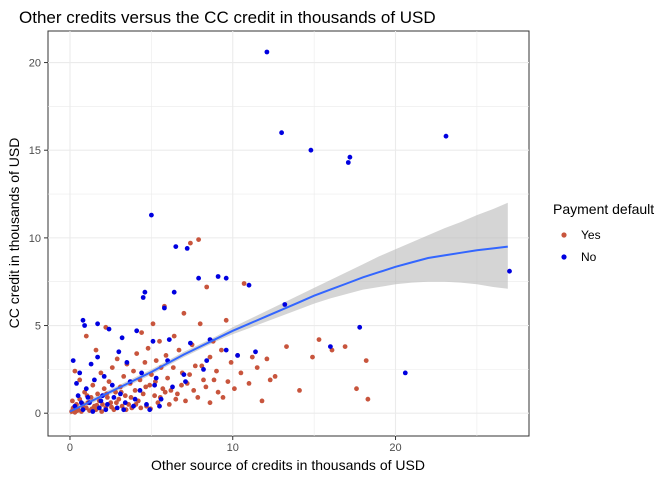  I want to click on y-tick-label: 20, so click(35, 64).